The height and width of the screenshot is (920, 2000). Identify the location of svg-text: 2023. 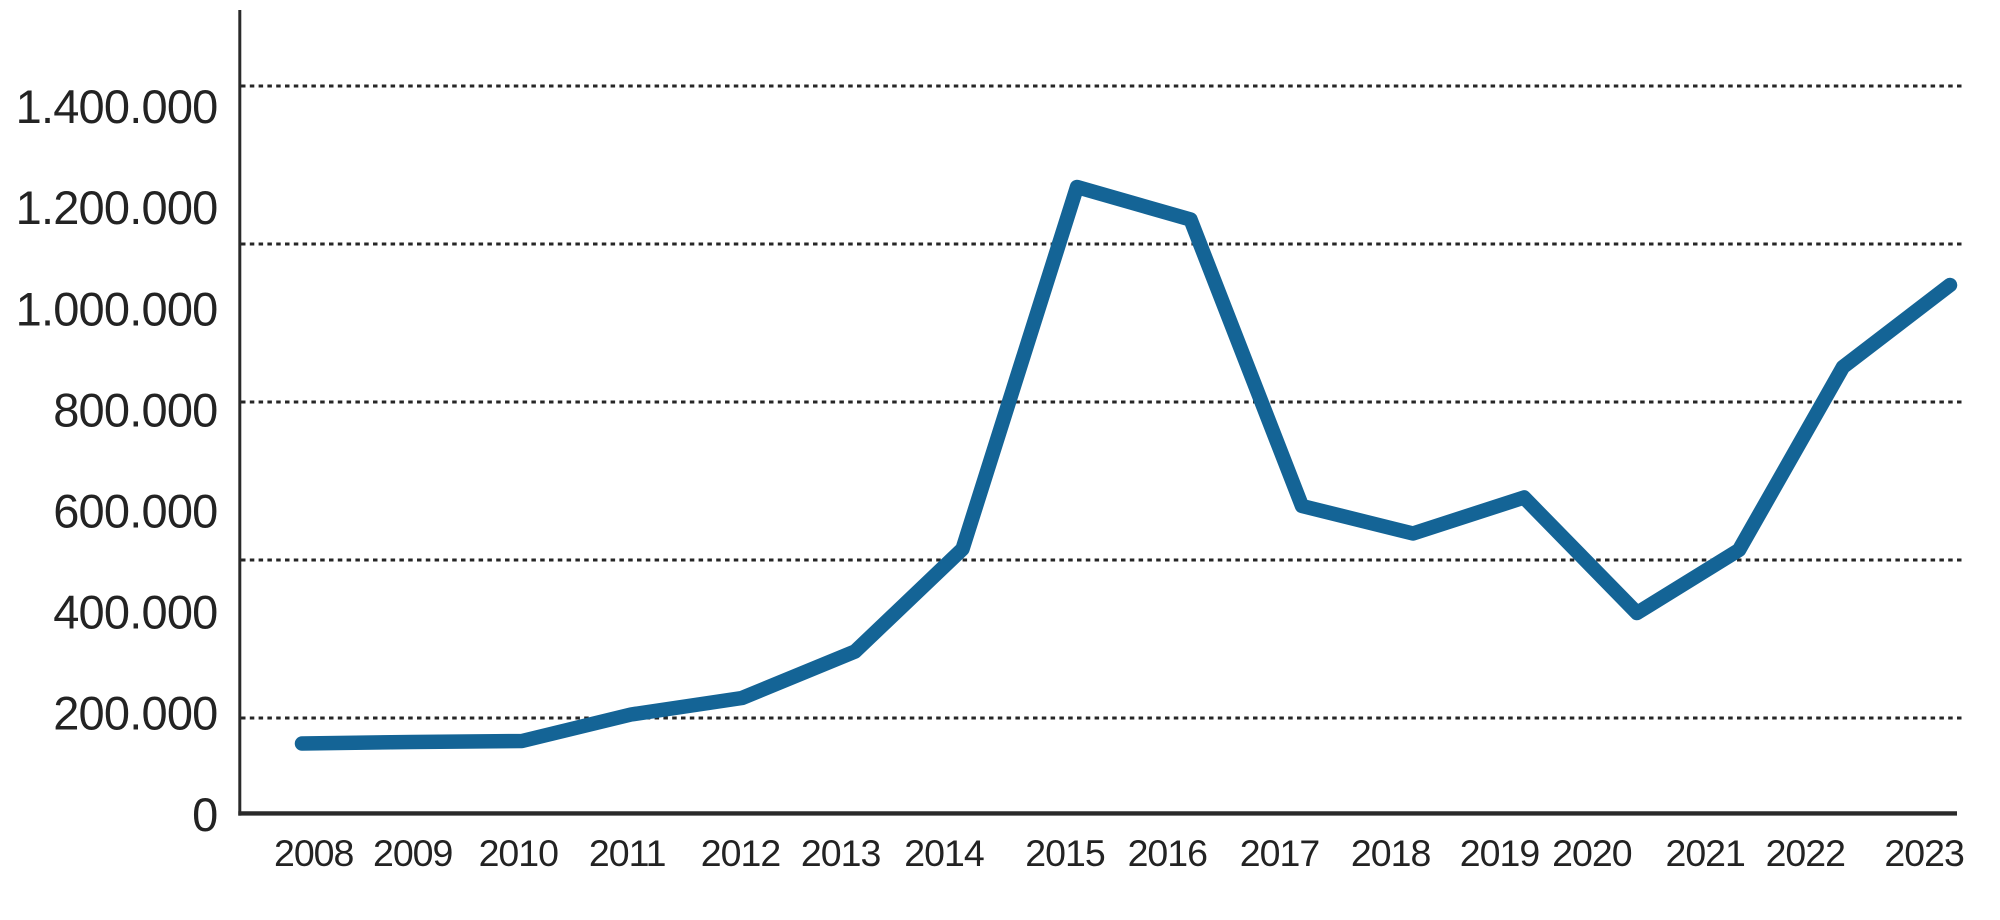
(1924, 853).